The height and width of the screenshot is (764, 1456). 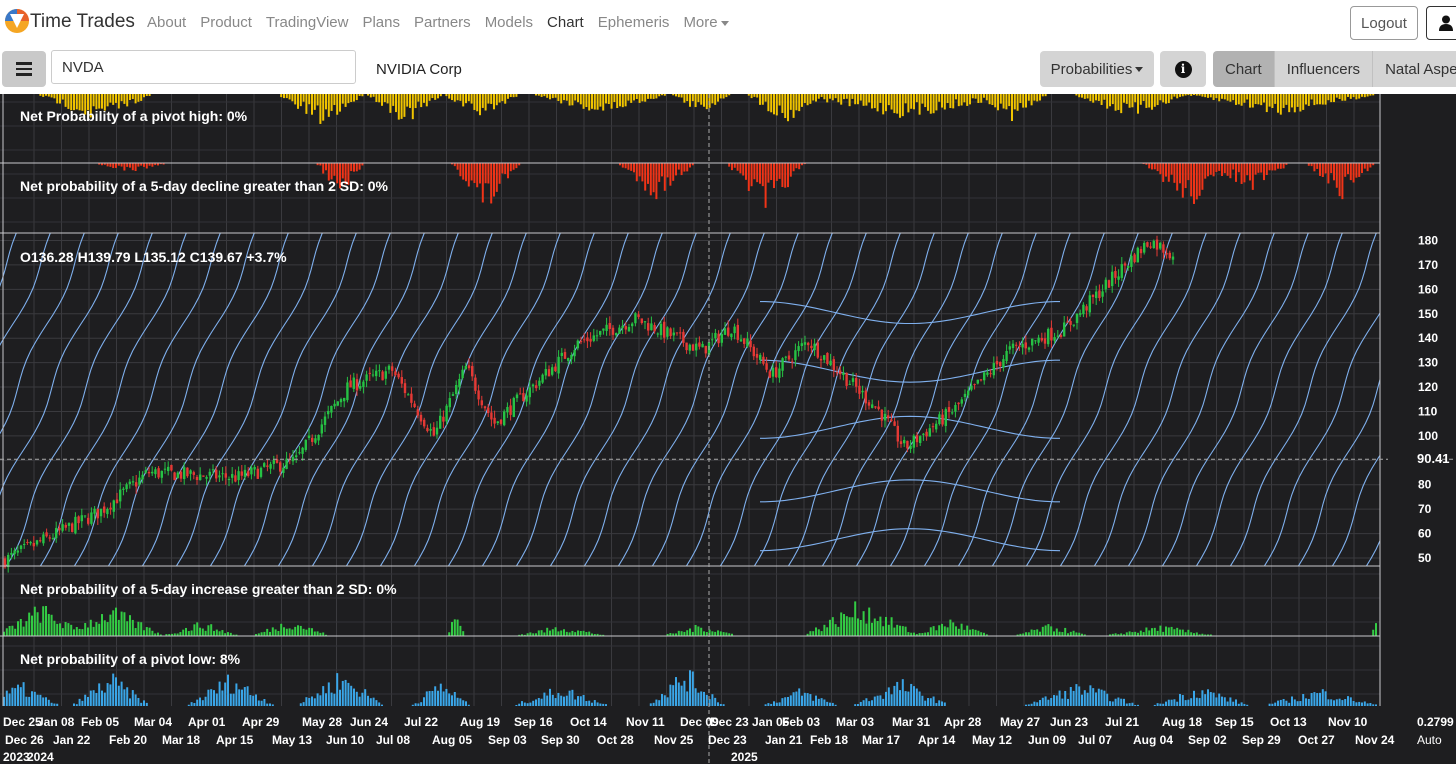 I want to click on time-trades-logo-icon, so click(x=17, y=21).